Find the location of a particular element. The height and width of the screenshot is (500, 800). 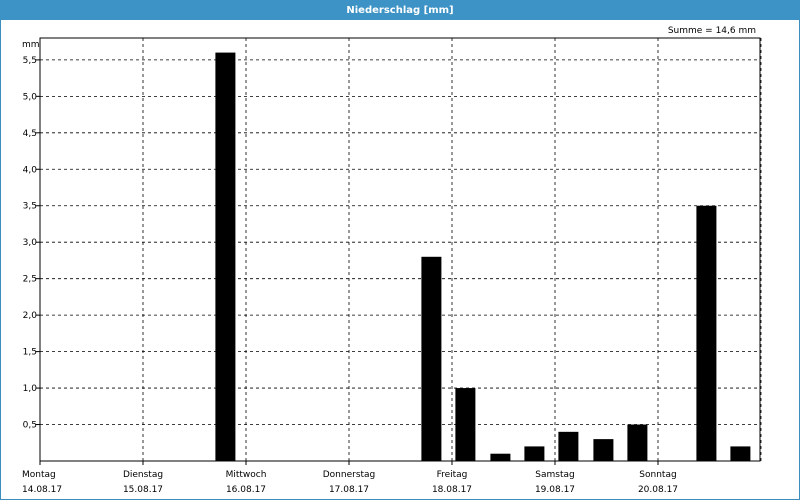

y-tick-label: 4,0 is located at coordinates (30, 170).